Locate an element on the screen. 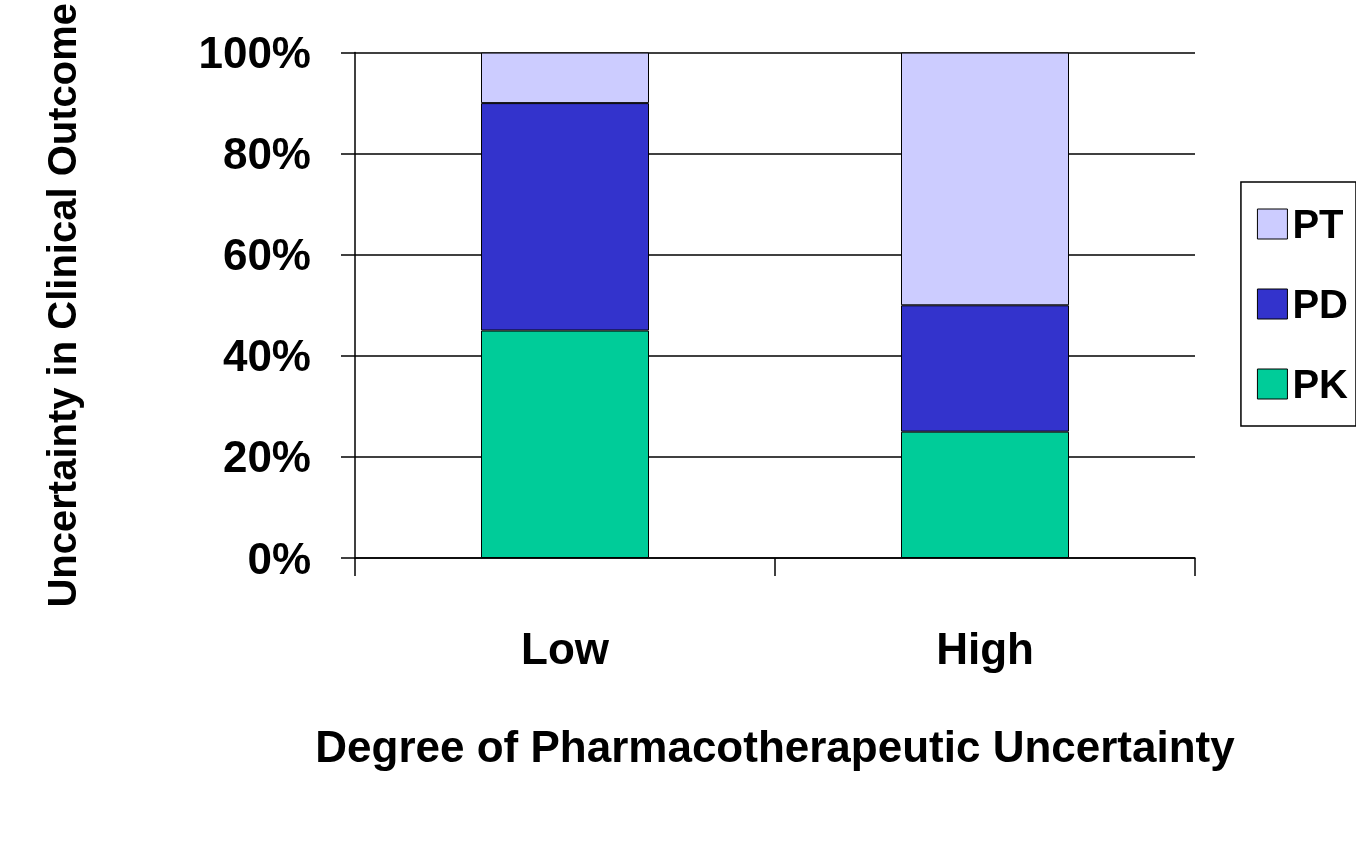  legend-label: PK is located at coordinates (1320, 384).